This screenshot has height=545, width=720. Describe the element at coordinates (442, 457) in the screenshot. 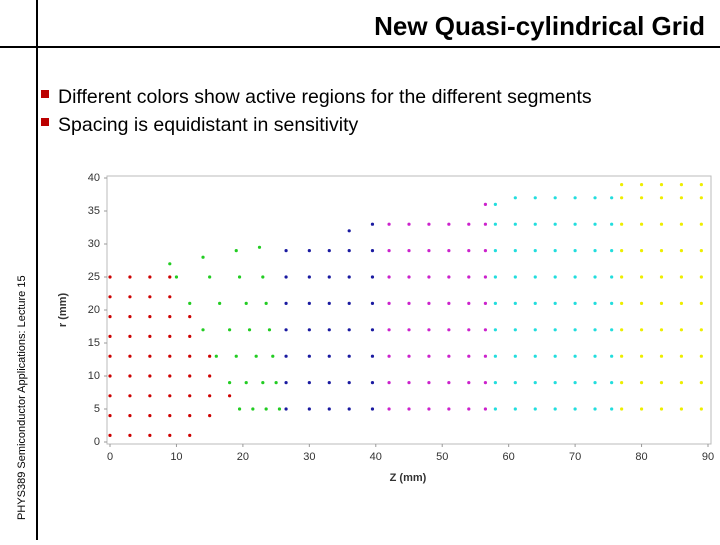

I see `x-tick-label: 50` at that location.